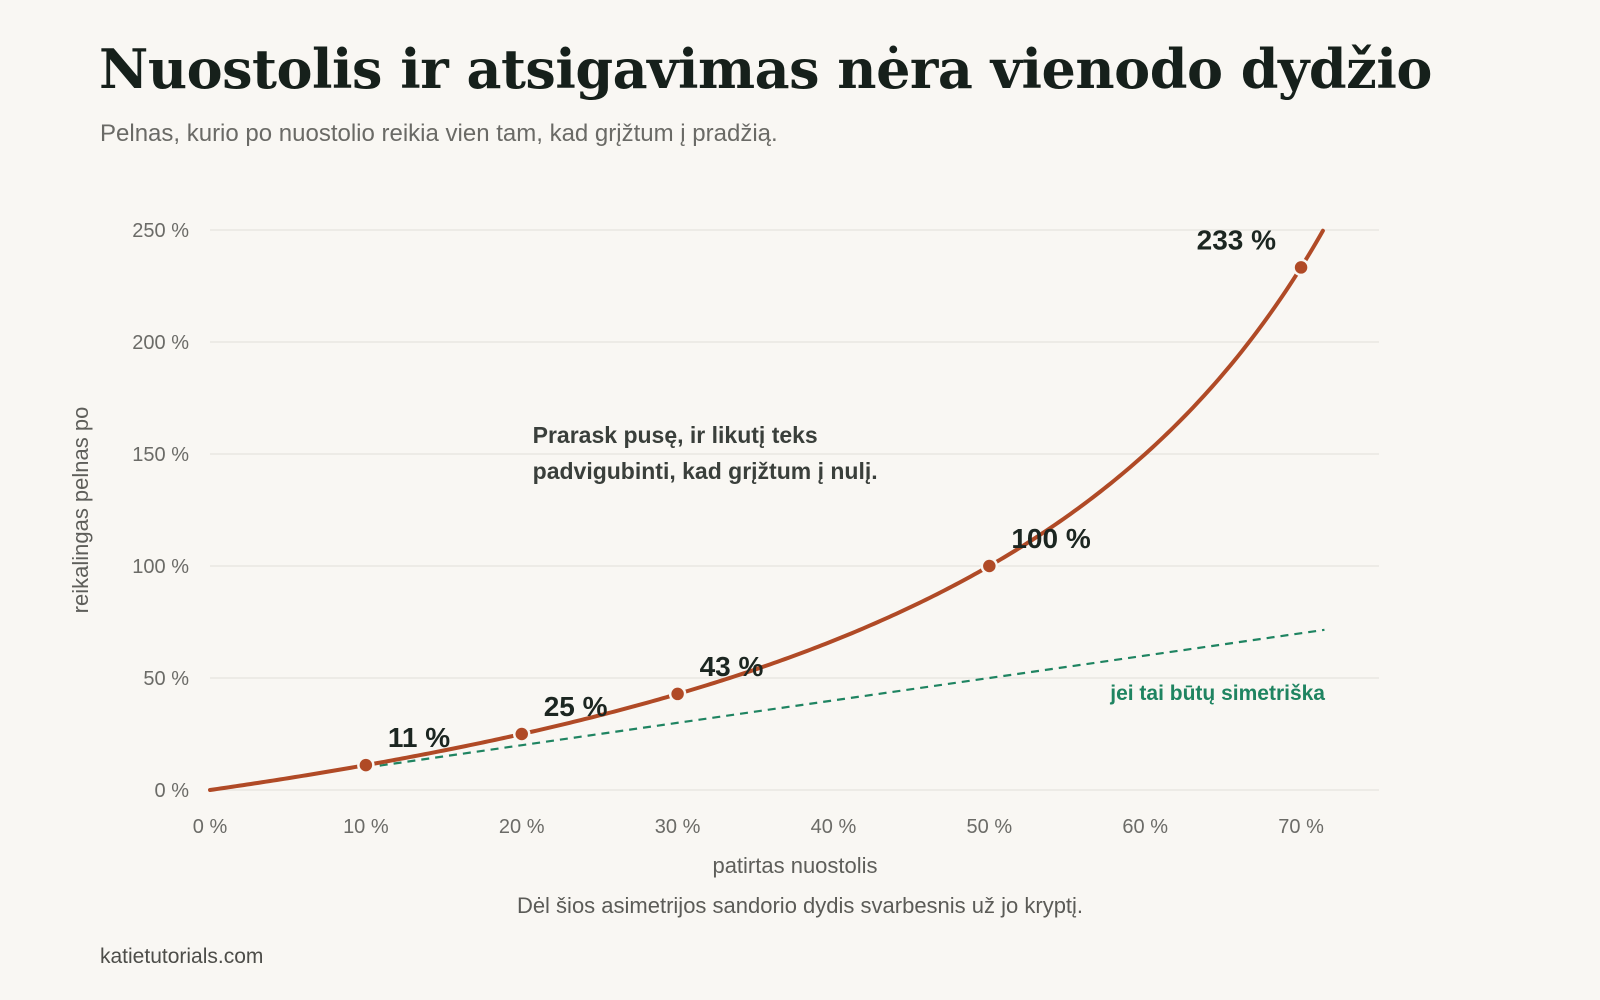  I want to click on reference-line-label: jei tai būtų simetriška, so click(1217, 693).